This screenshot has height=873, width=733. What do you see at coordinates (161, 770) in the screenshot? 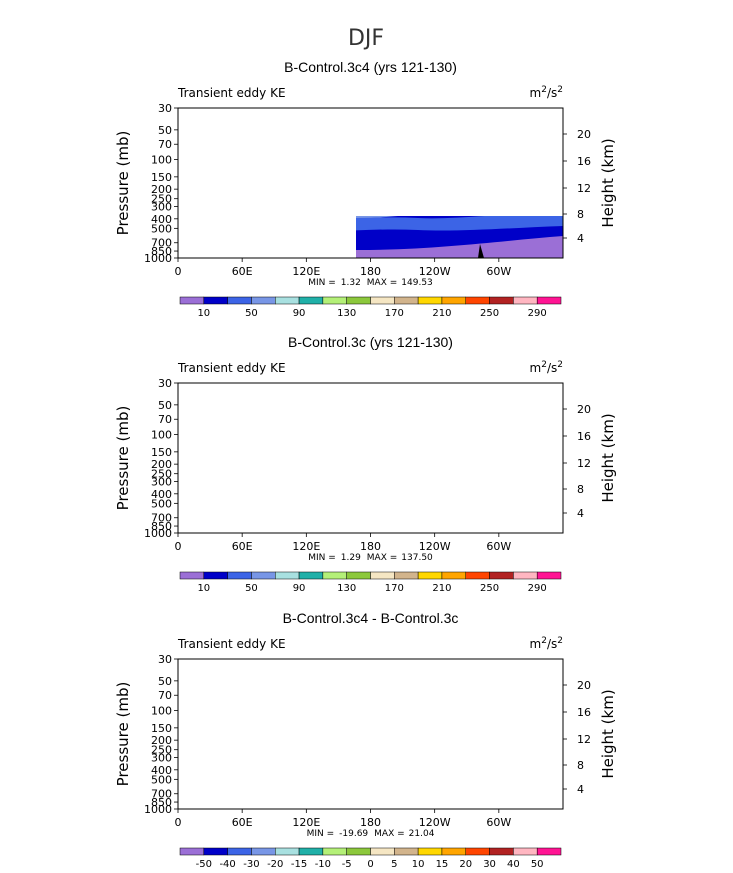
I see `y-tick-label: 400` at bounding box center [161, 770].